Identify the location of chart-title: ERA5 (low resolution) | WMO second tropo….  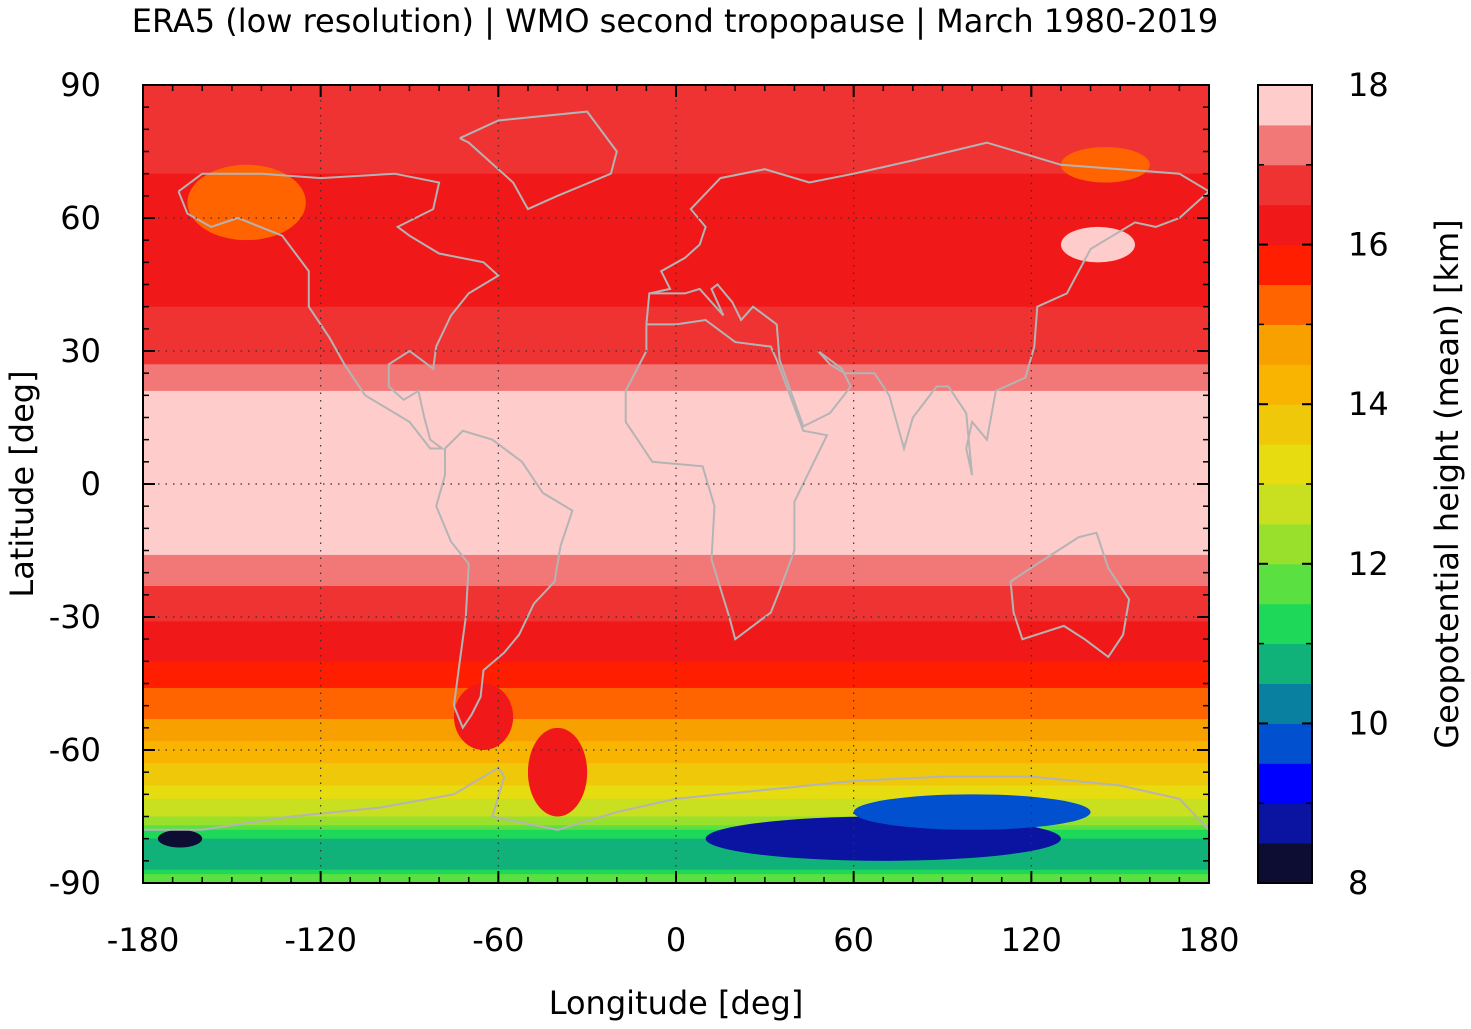
(675, 21).